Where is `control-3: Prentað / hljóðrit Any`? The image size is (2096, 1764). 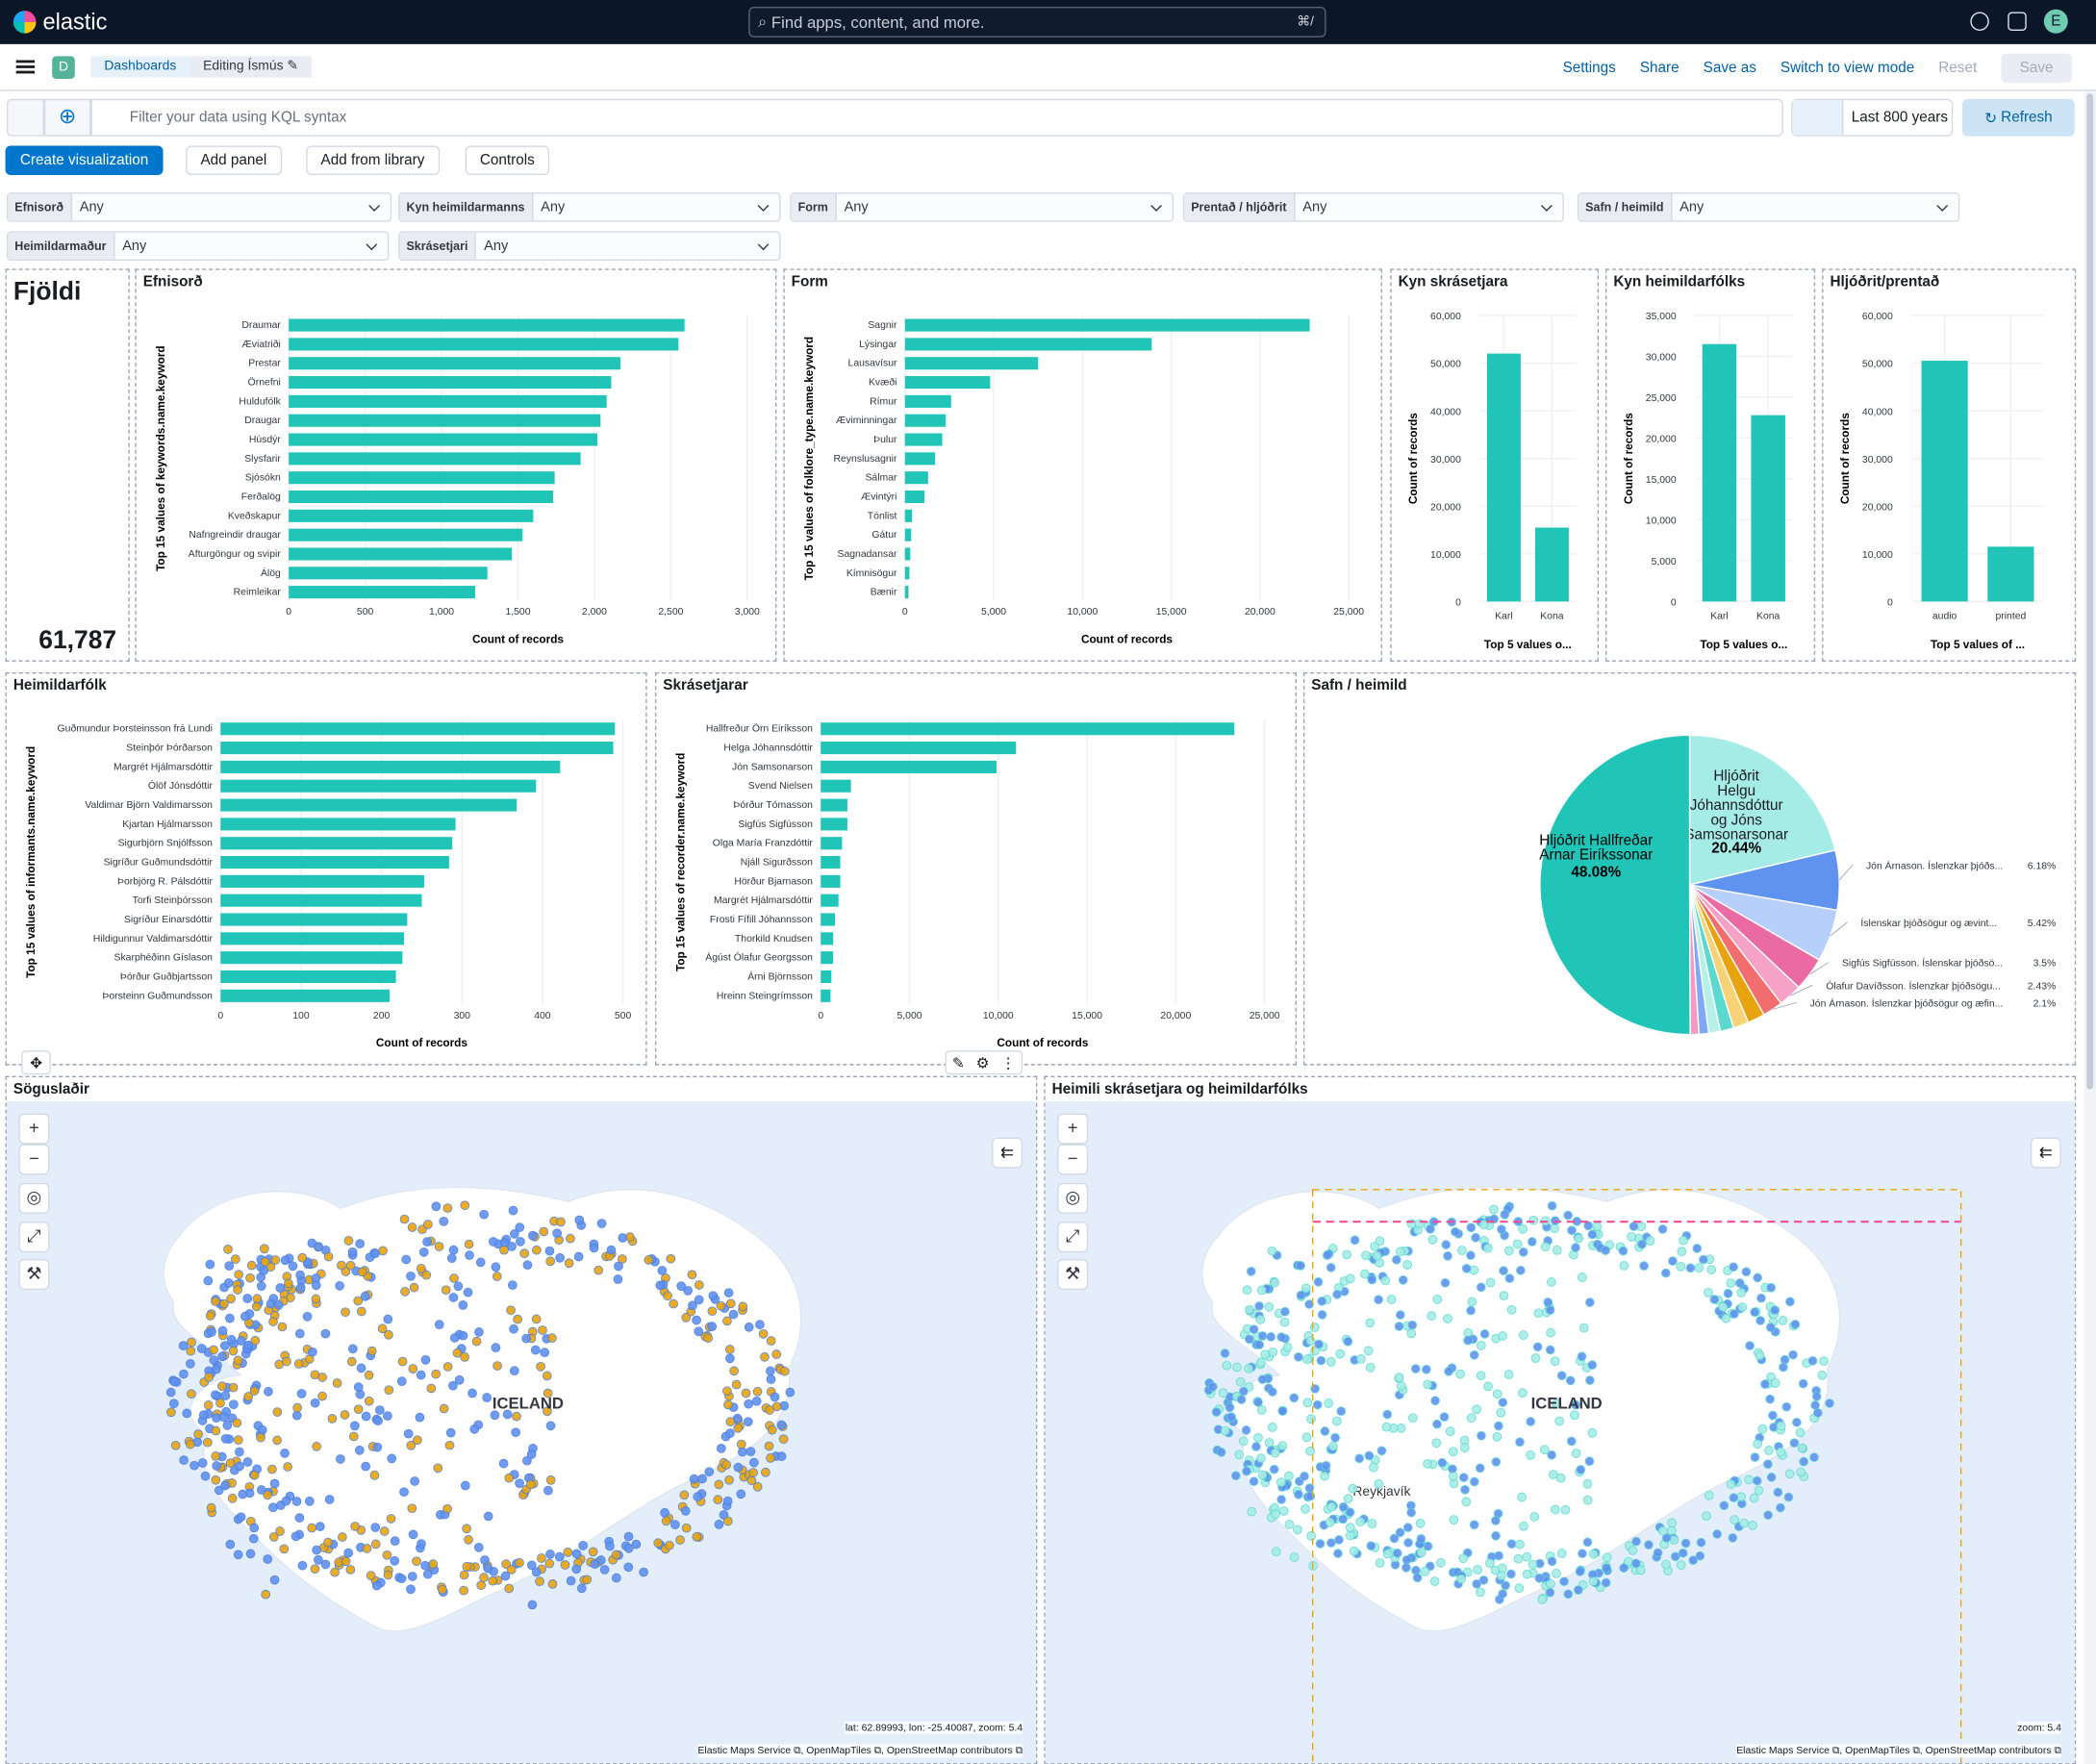
control-3: Prentað / hljóðrit Any is located at coordinates (1373, 207).